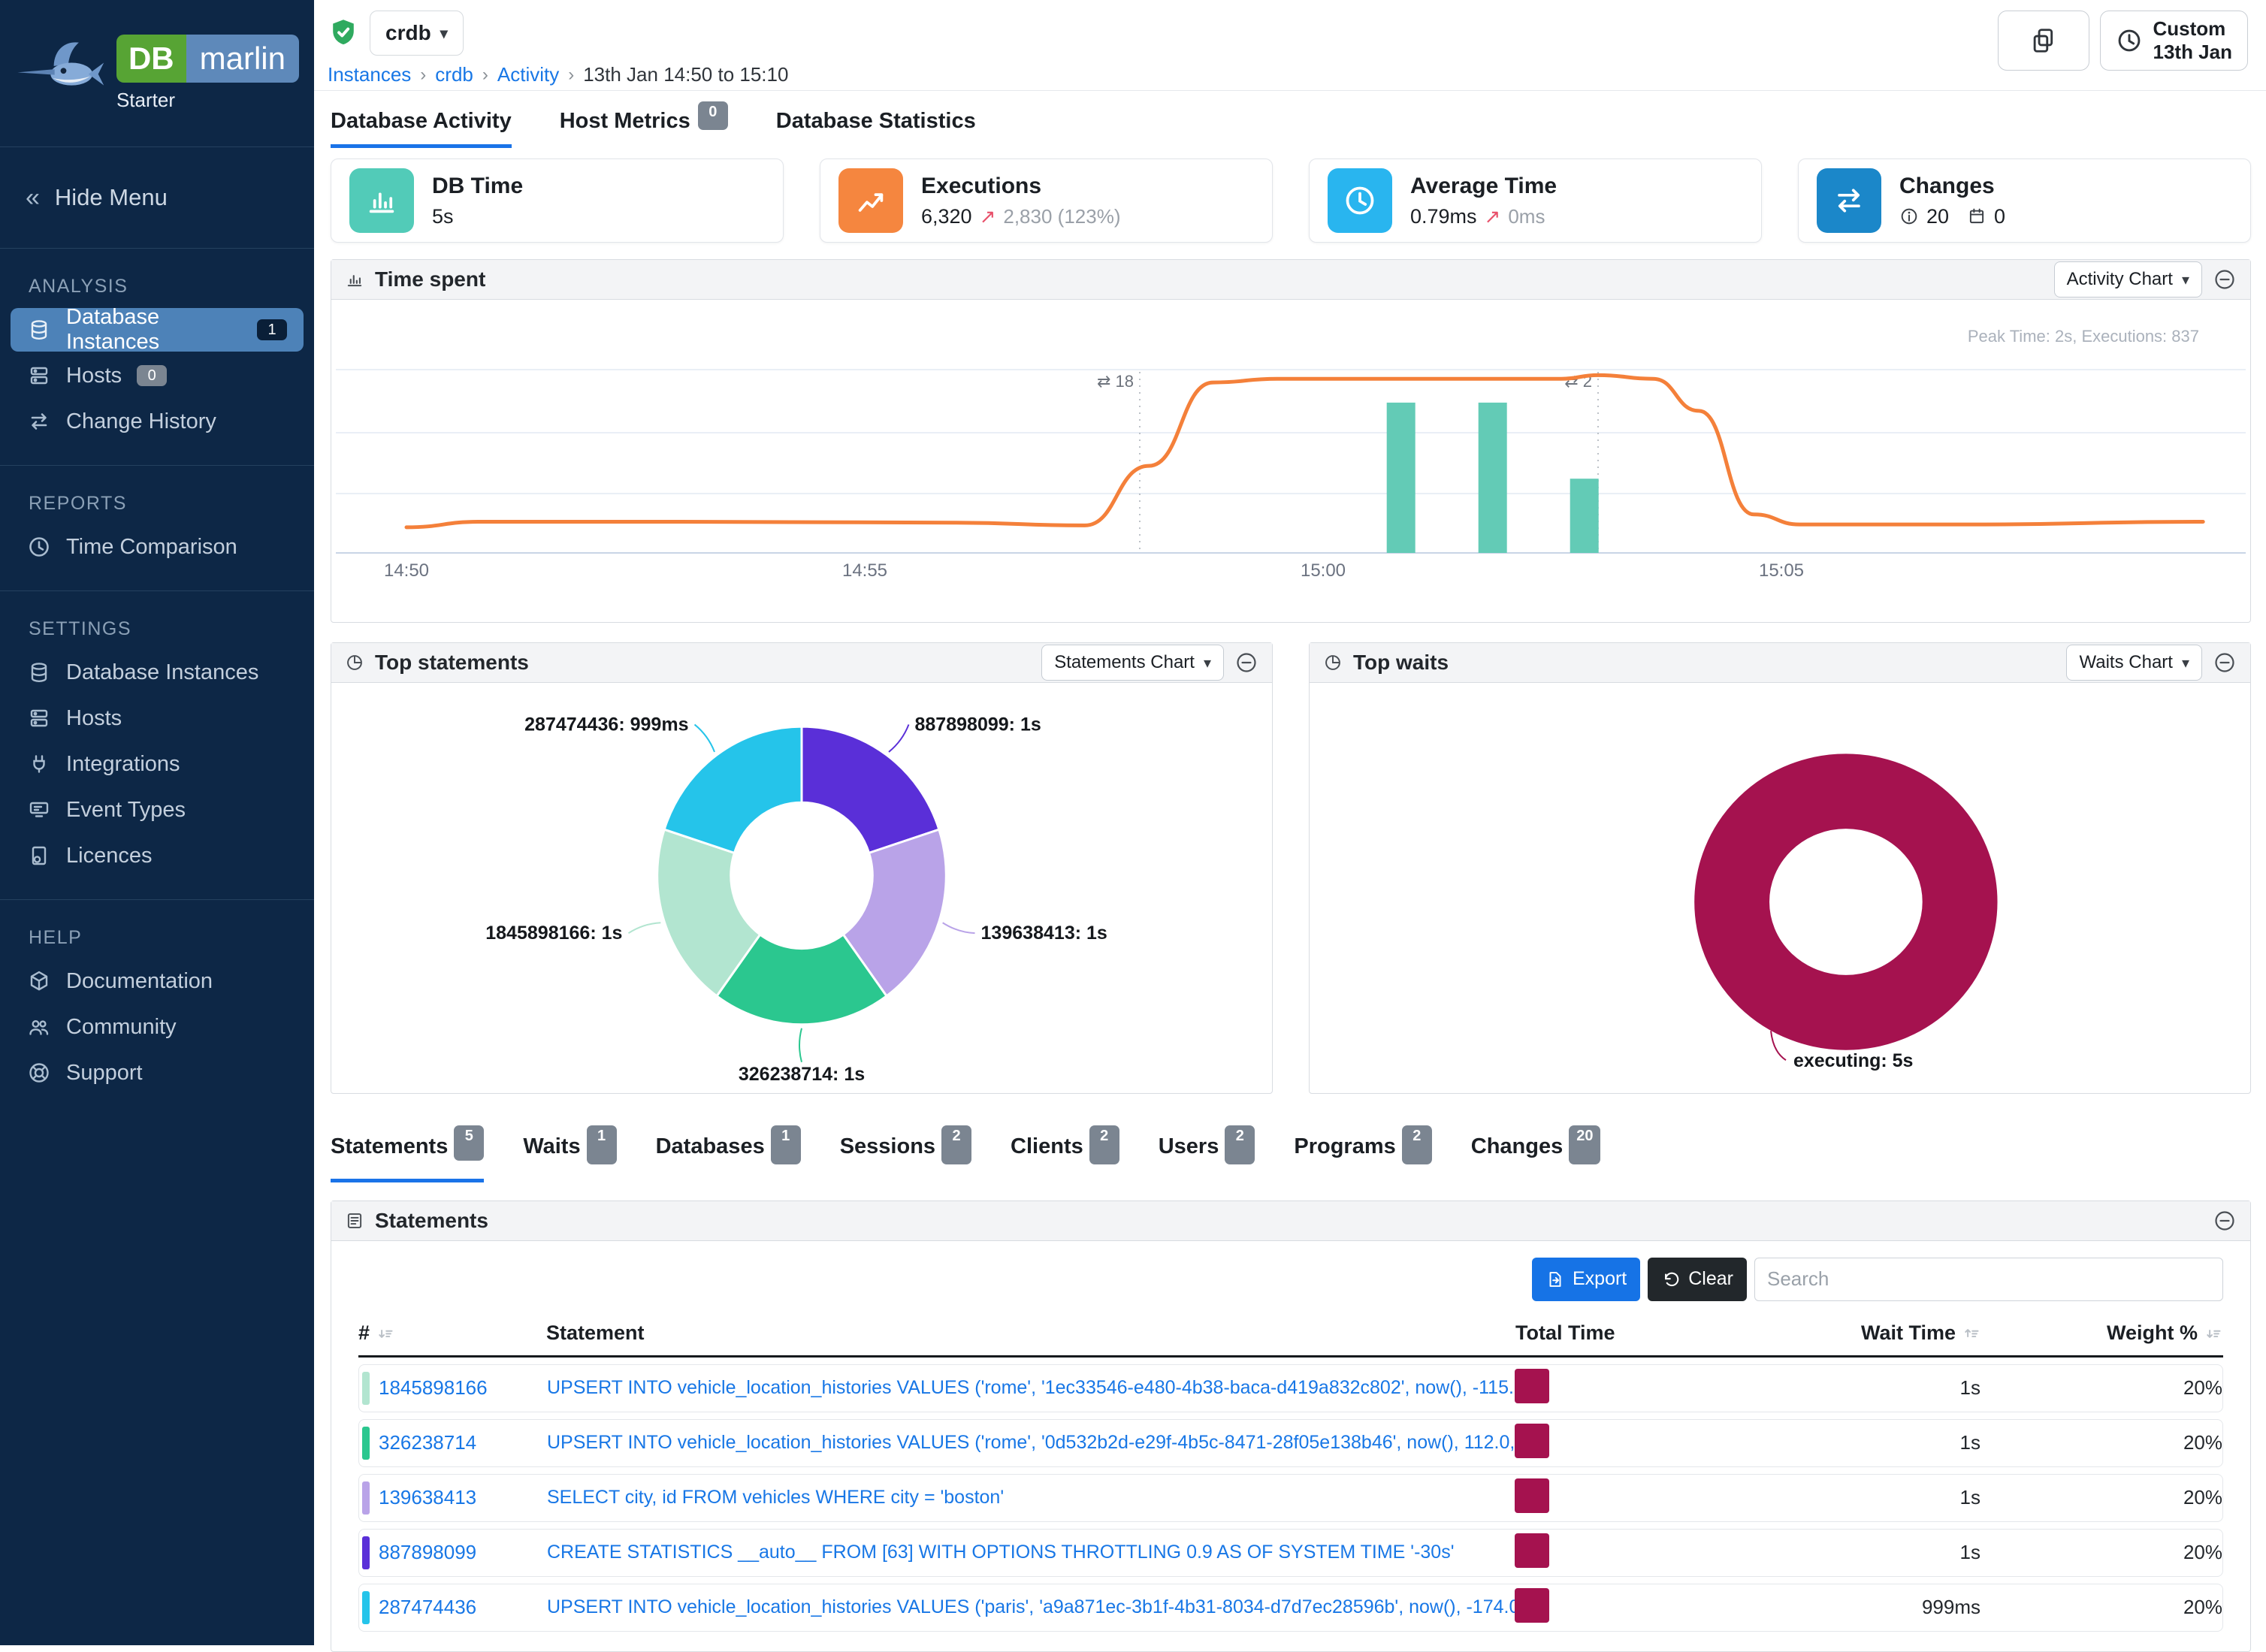 This screenshot has height=1652, width=2266. Describe the element at coordinates (406, 571) in the screenshot. I see `x-tick: 14:50` at that location.